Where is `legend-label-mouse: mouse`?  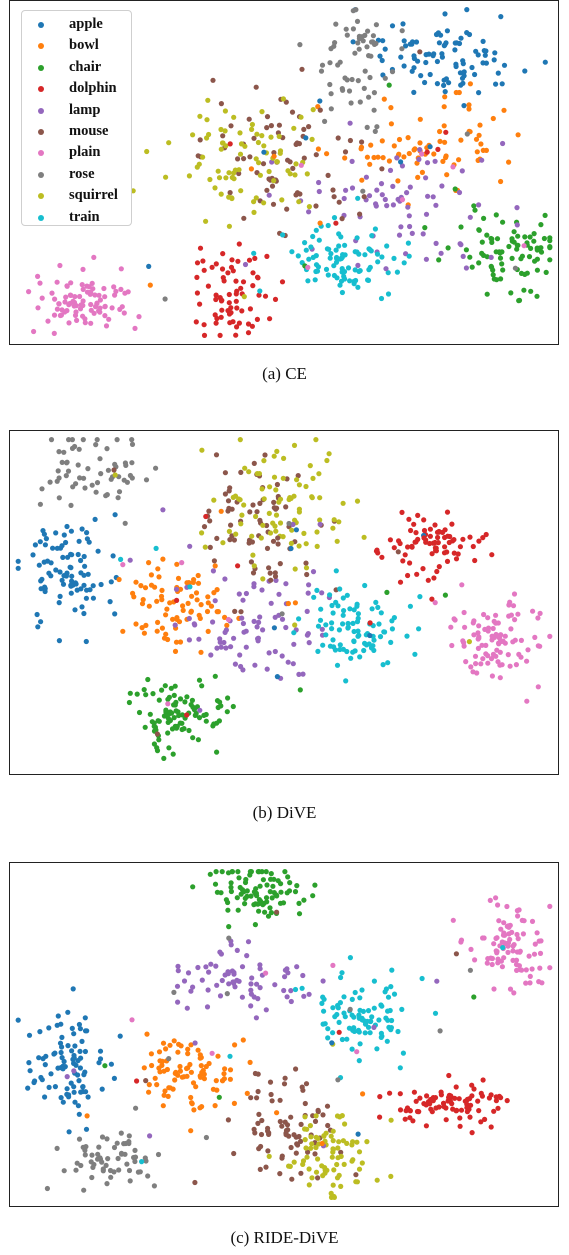 legend-label-mouse: mouse is located at coordinates (89, 130).